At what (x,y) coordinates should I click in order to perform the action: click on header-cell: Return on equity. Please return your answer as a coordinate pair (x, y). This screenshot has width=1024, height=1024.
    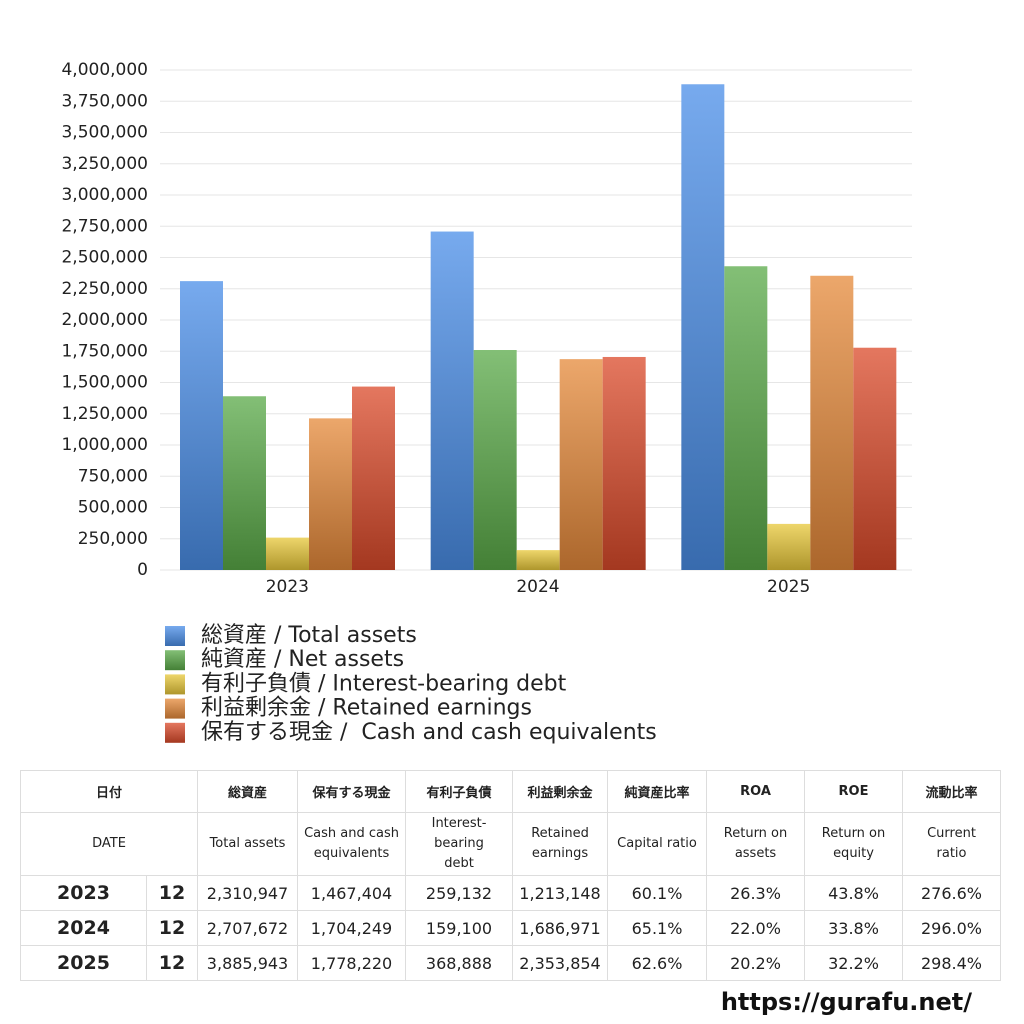
    Looking at the image, I should click on (854, 844).